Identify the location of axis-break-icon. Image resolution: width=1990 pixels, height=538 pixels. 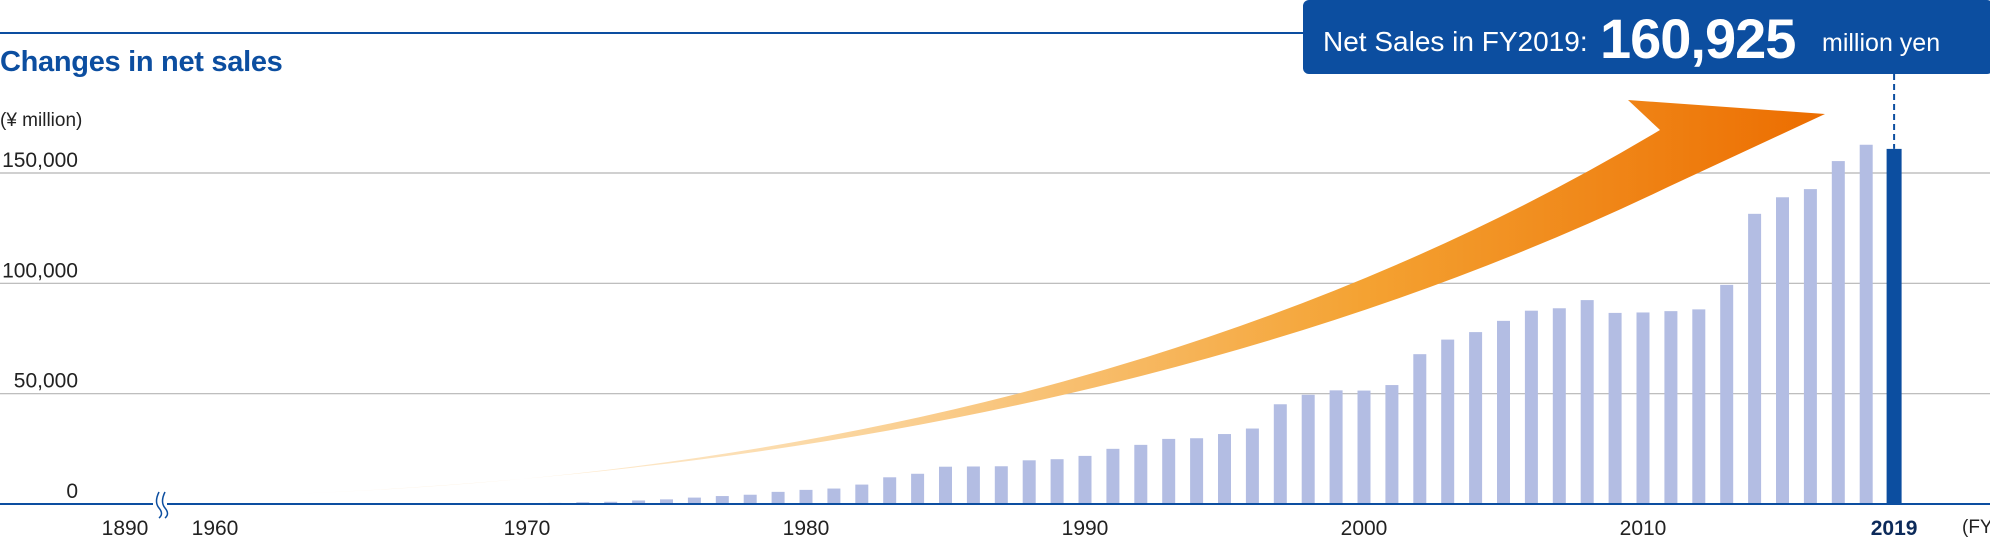
(161, 504).